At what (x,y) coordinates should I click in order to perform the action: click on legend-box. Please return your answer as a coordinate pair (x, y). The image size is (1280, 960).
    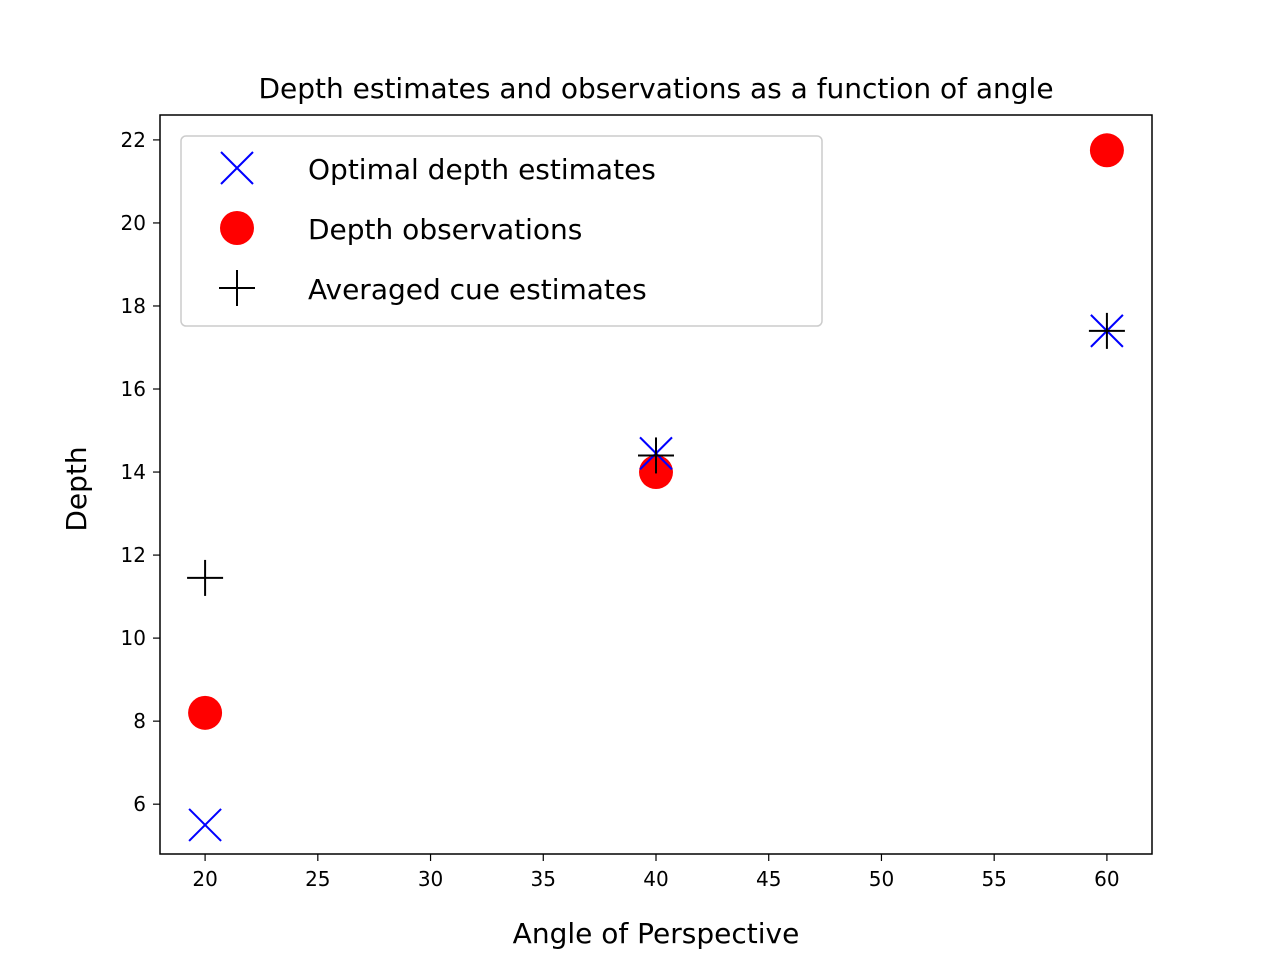
    Looking at the image, I should click on (501, 231).